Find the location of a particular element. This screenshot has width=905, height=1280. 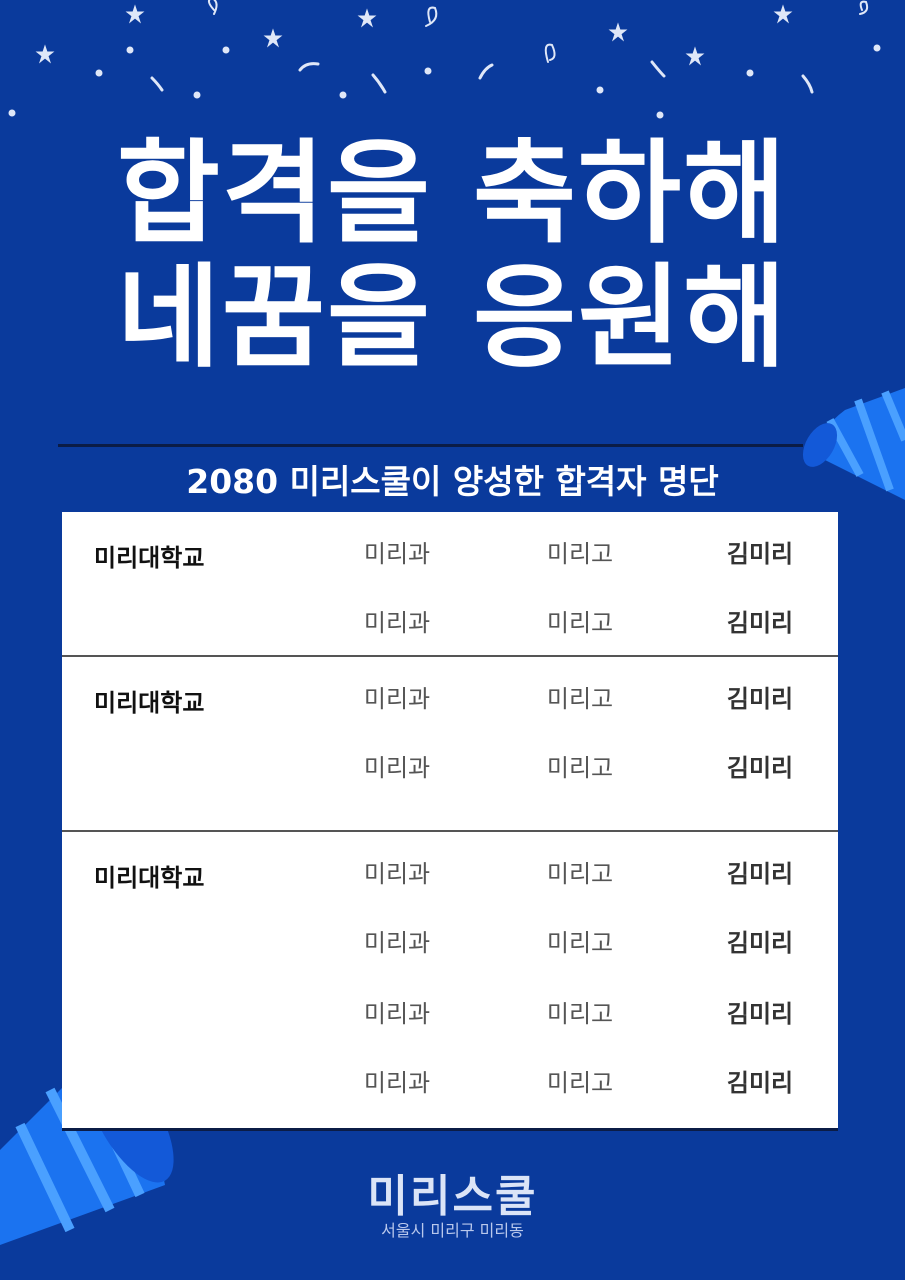

party-horn-right is located at coordinates (853, 444).